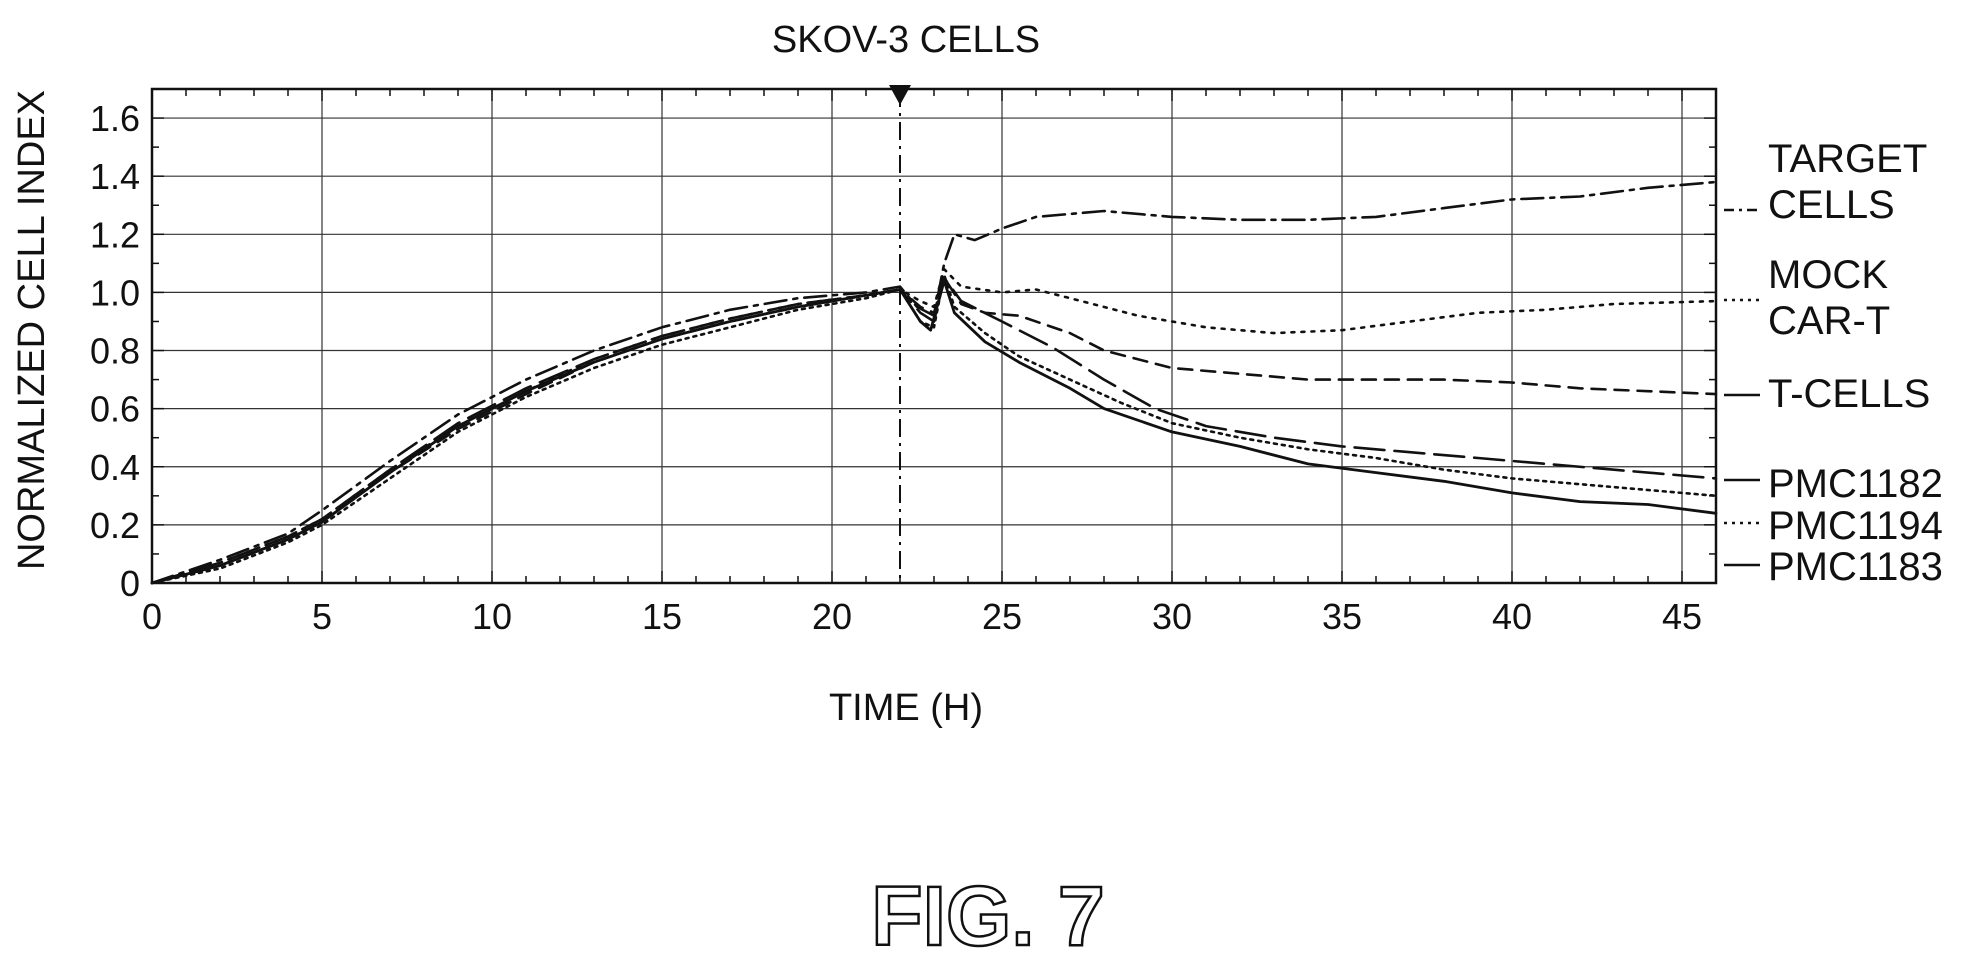  What do you see at coordinates (1829, 321) in the screenshot?
I see `legend-label: CAR-T` at bounding box center [1829, 321].